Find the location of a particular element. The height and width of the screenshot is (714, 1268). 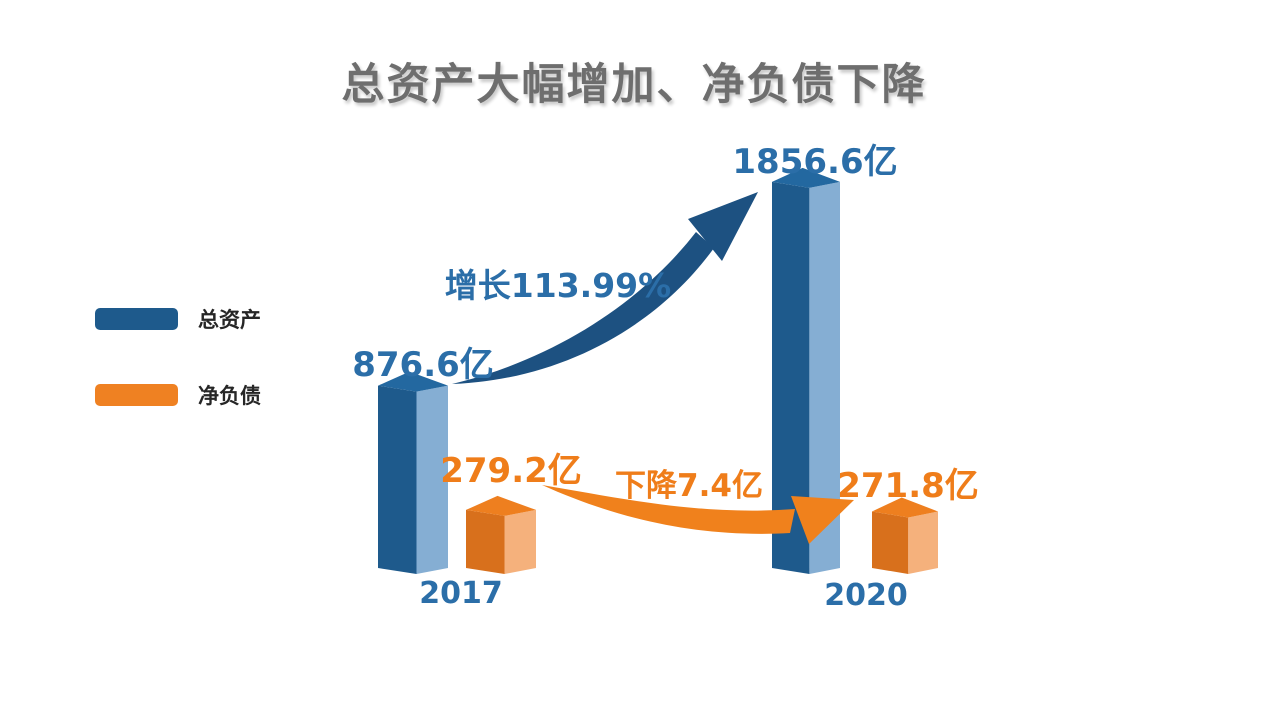

bar-total-assets-2017-side-face is located at coordinates (432, 479).